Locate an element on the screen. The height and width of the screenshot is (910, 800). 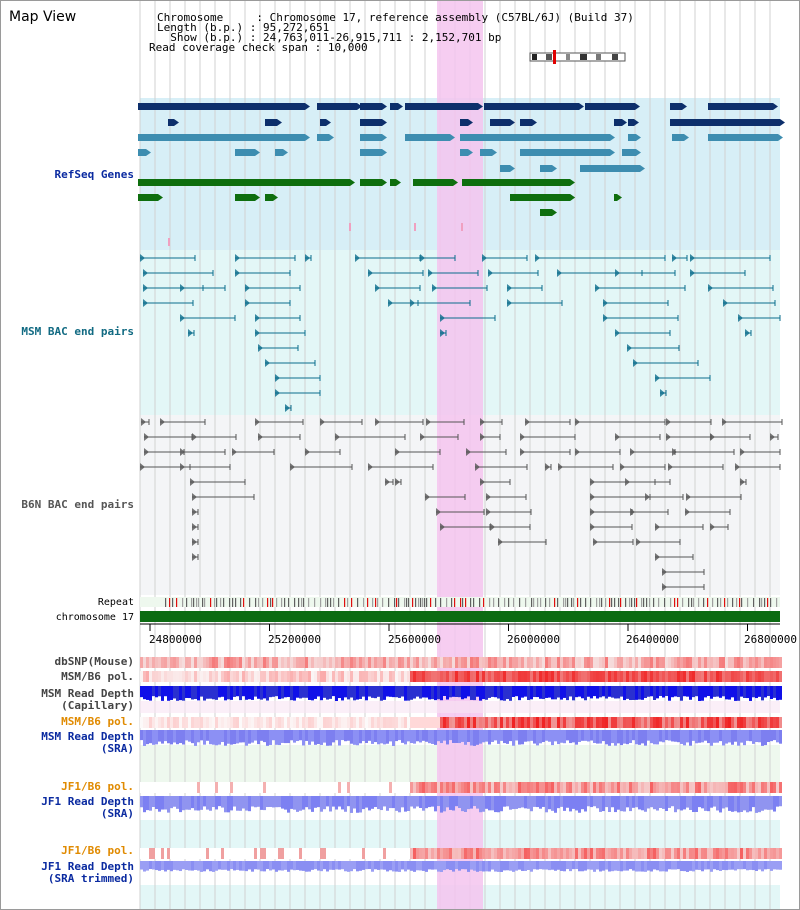
track-label-jf1-pol-2: JF1/B6 pol. is located at coordinates (97, 850).